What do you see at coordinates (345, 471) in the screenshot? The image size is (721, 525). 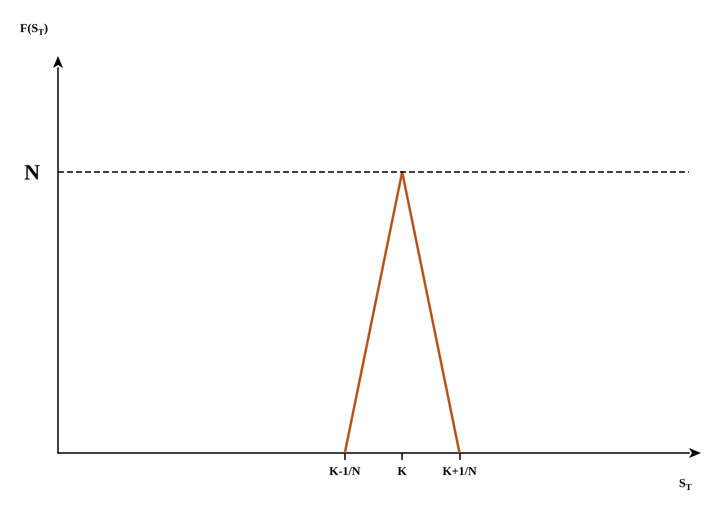 I see `x-tick-label: K-1/N` at bounding box center [345, 471].